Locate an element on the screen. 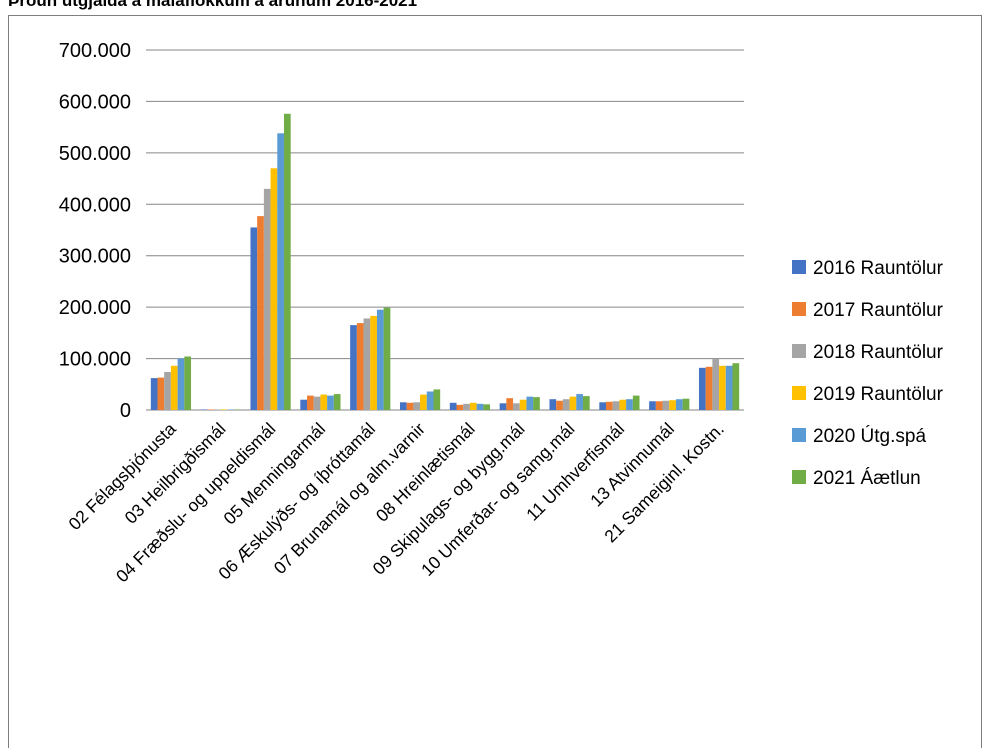 This screenshot has height=748, width=992. y-tick-label: 400.000 is located at coordinates (95, 205).